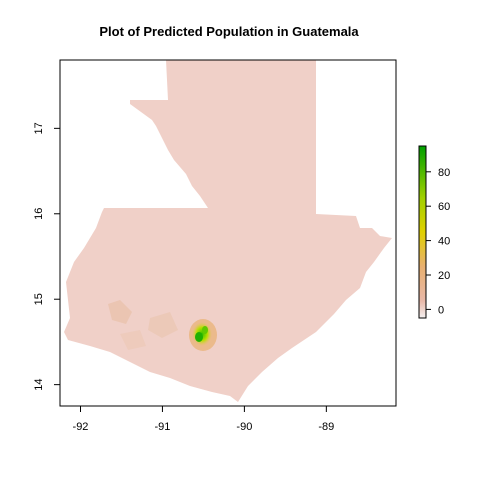 The height and width of the screenshot is (480, 480). I want to click on x-tick-label: -90, so click(244, 427).